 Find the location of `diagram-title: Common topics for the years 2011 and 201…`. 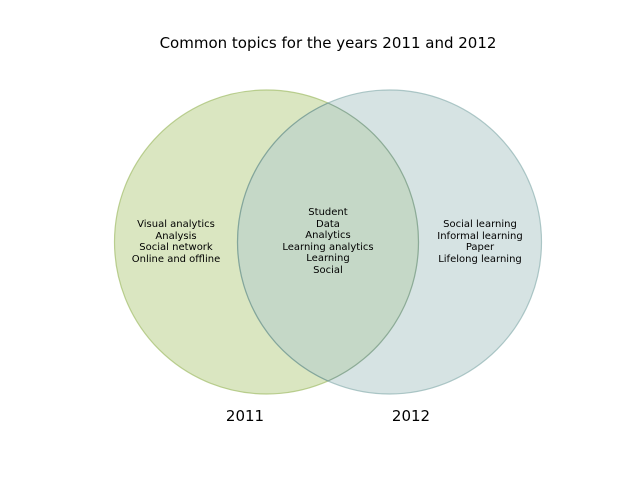

diagram-title: Common topics for the years 2011 and 201… is located at coordinates (328, 43).